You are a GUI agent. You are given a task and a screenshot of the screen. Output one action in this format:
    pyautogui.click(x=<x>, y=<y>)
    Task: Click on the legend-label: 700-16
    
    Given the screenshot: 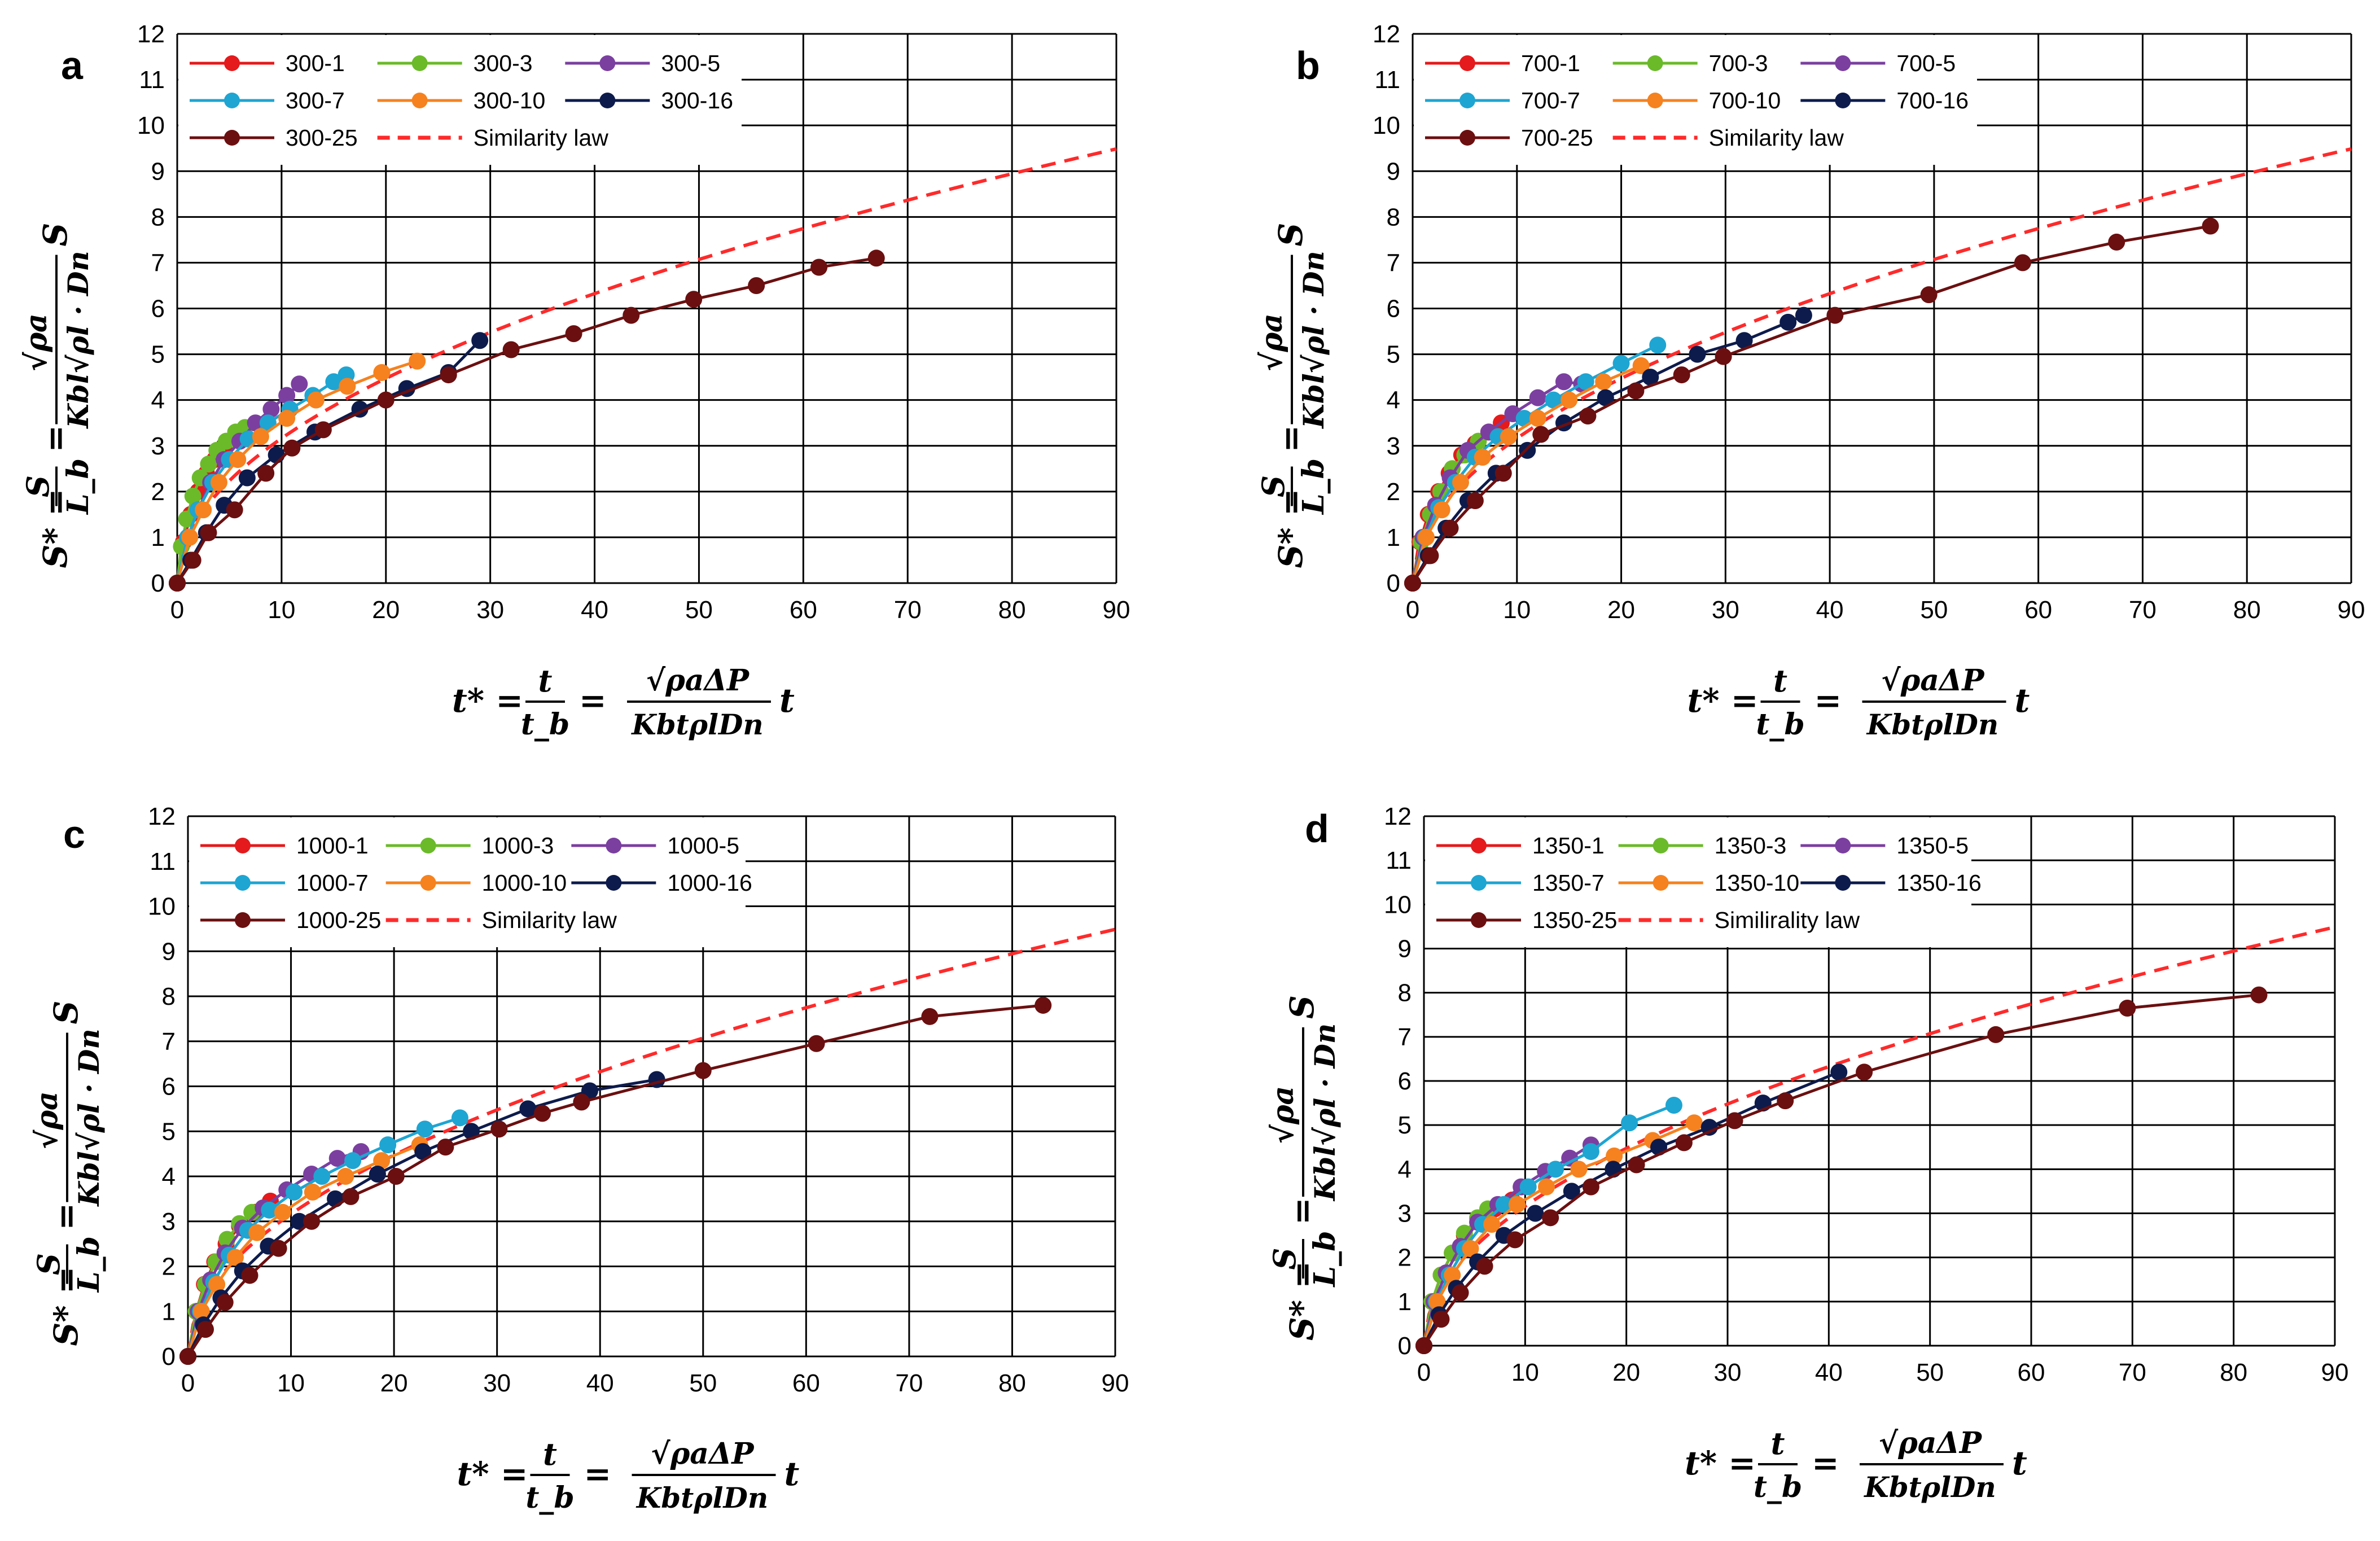 What is the action you would take?
    pyautogui.click(x=1932, y=100)
    